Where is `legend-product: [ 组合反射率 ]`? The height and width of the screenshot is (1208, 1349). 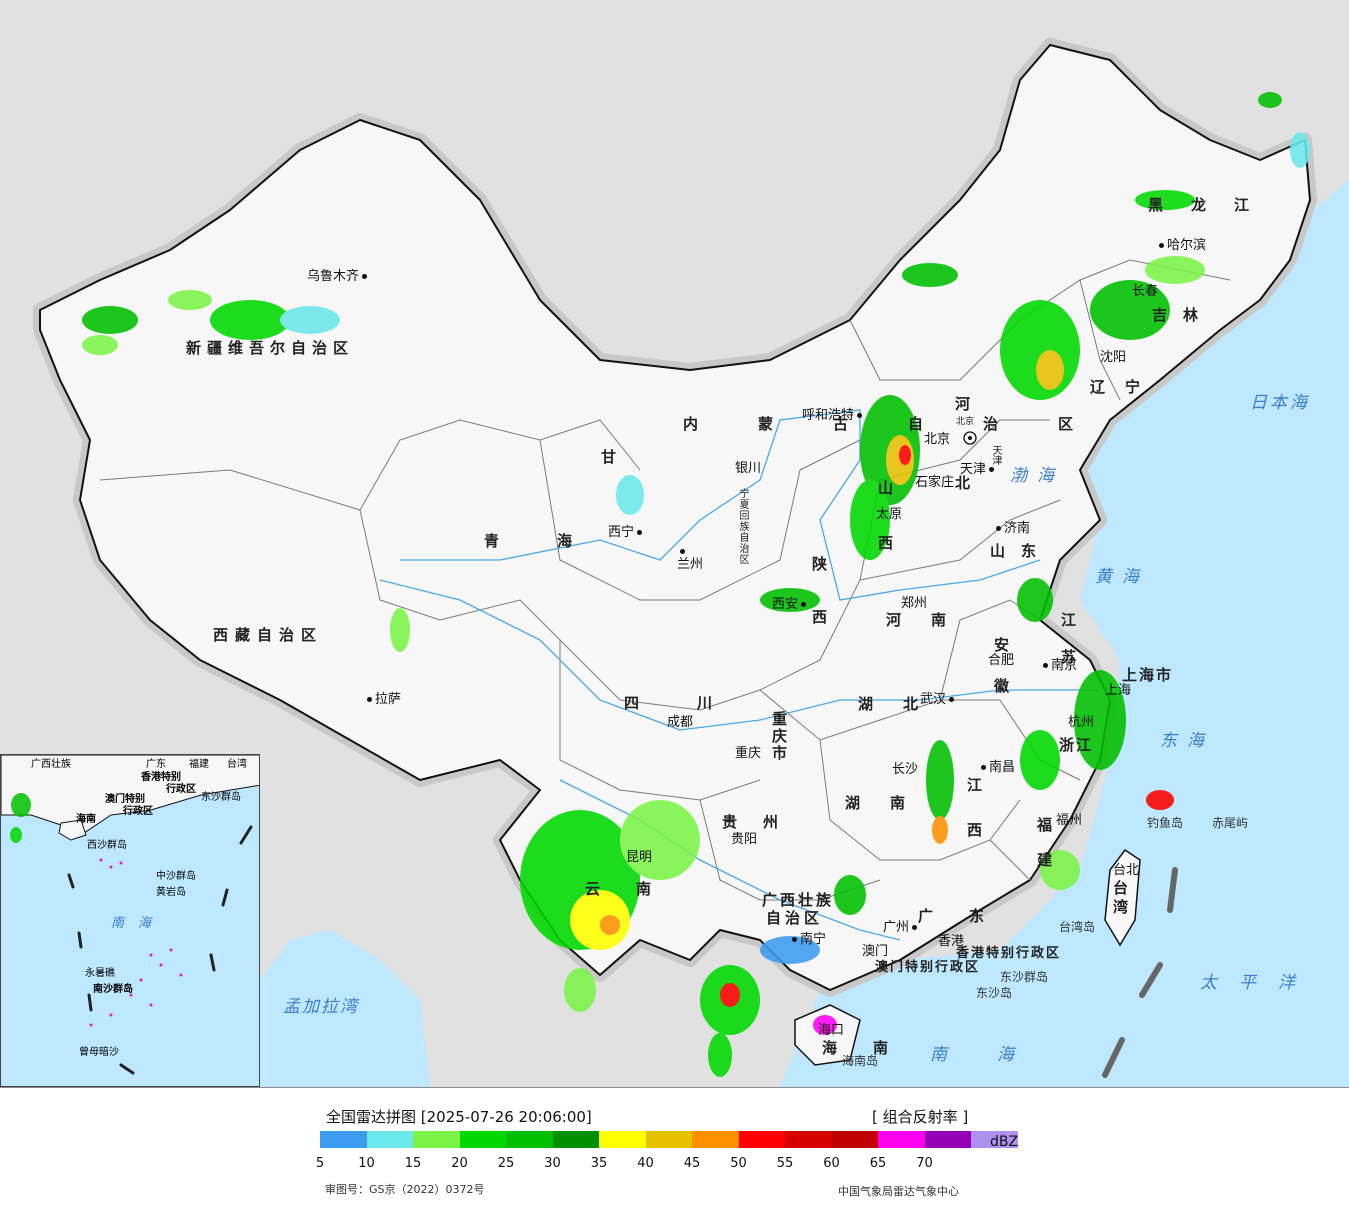
legend-product: [ 组合反射率 ] is located at coordinates (920, 1117).